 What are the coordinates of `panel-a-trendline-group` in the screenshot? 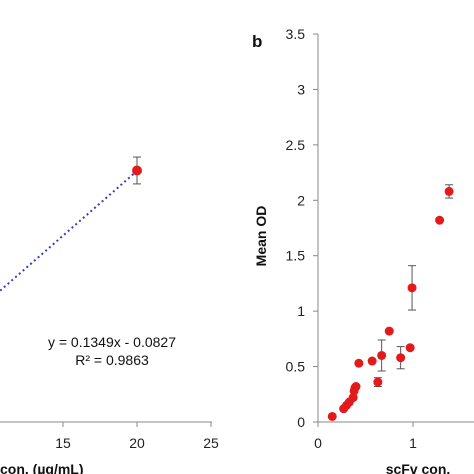 It's located at (69, 231).